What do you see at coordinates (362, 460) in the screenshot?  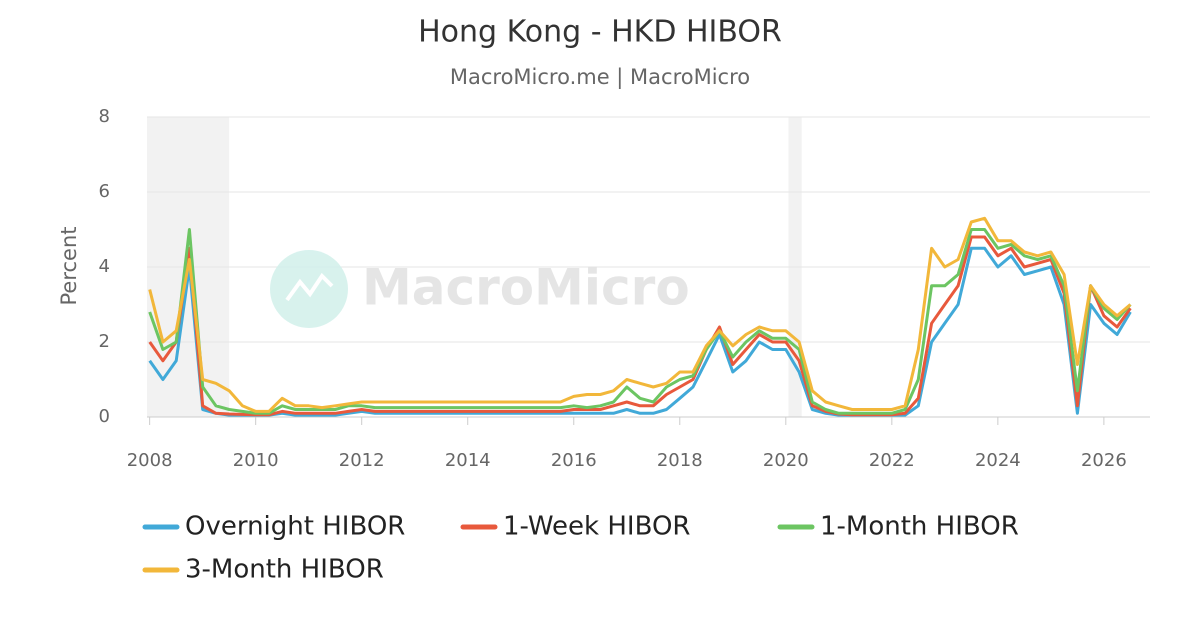 I see `x-tick-label: 2012` at bounding box center [362, 460].